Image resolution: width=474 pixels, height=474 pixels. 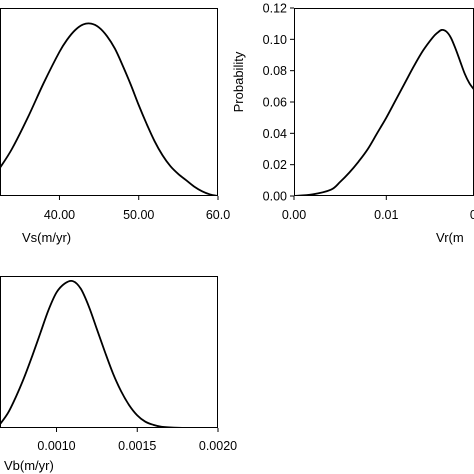 I want to click on x-axis-label: Vs(m/yr), so click(x=46, y=237).